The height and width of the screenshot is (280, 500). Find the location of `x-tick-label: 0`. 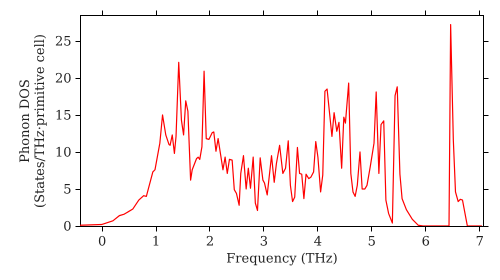

x-tick-label: 0 is located at coordinates (102, 242).